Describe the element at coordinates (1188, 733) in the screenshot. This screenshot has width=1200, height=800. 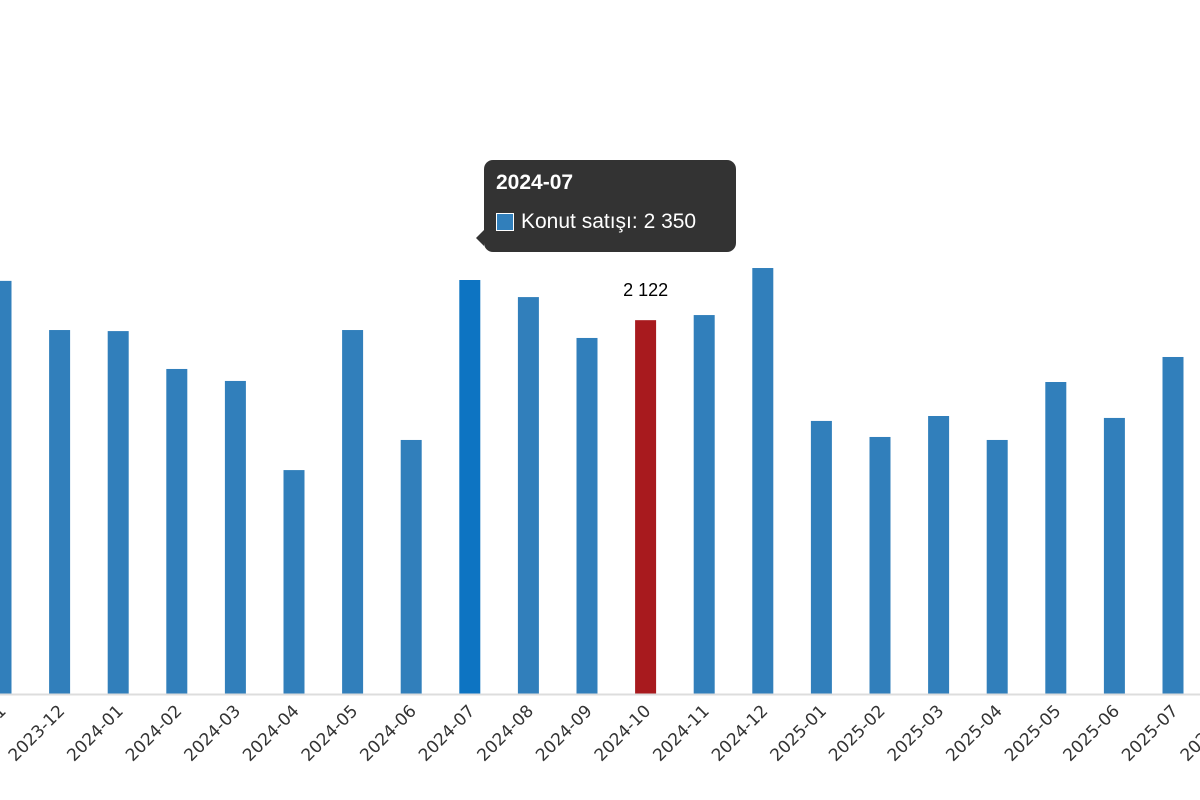
I see `x-tick-label: 2025-08` at that location.